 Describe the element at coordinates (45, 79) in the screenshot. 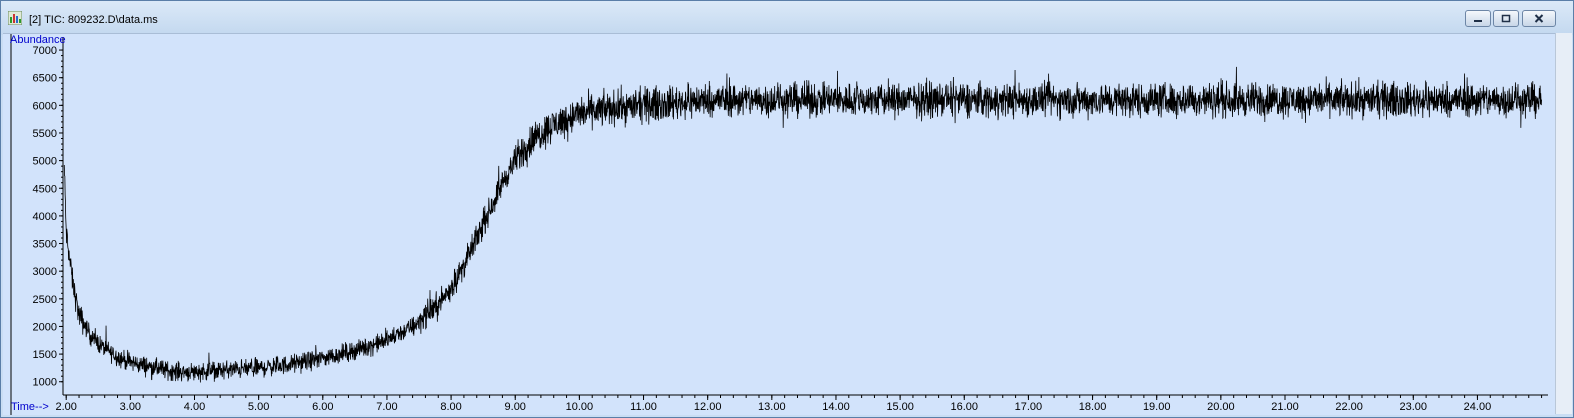

I see `y-tick-label: 6500` at that location.